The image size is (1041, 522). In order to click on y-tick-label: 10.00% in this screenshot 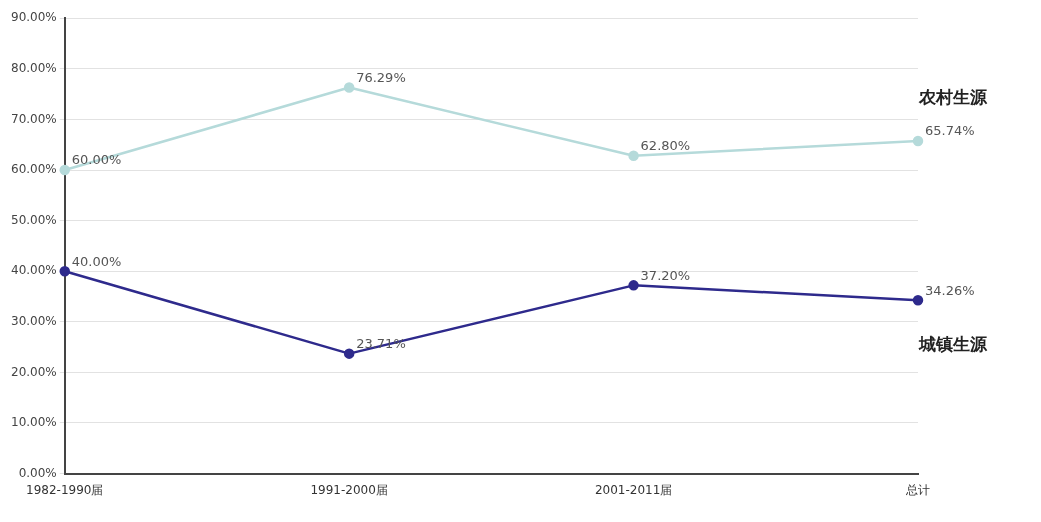, I will do `click(33, 422)`.